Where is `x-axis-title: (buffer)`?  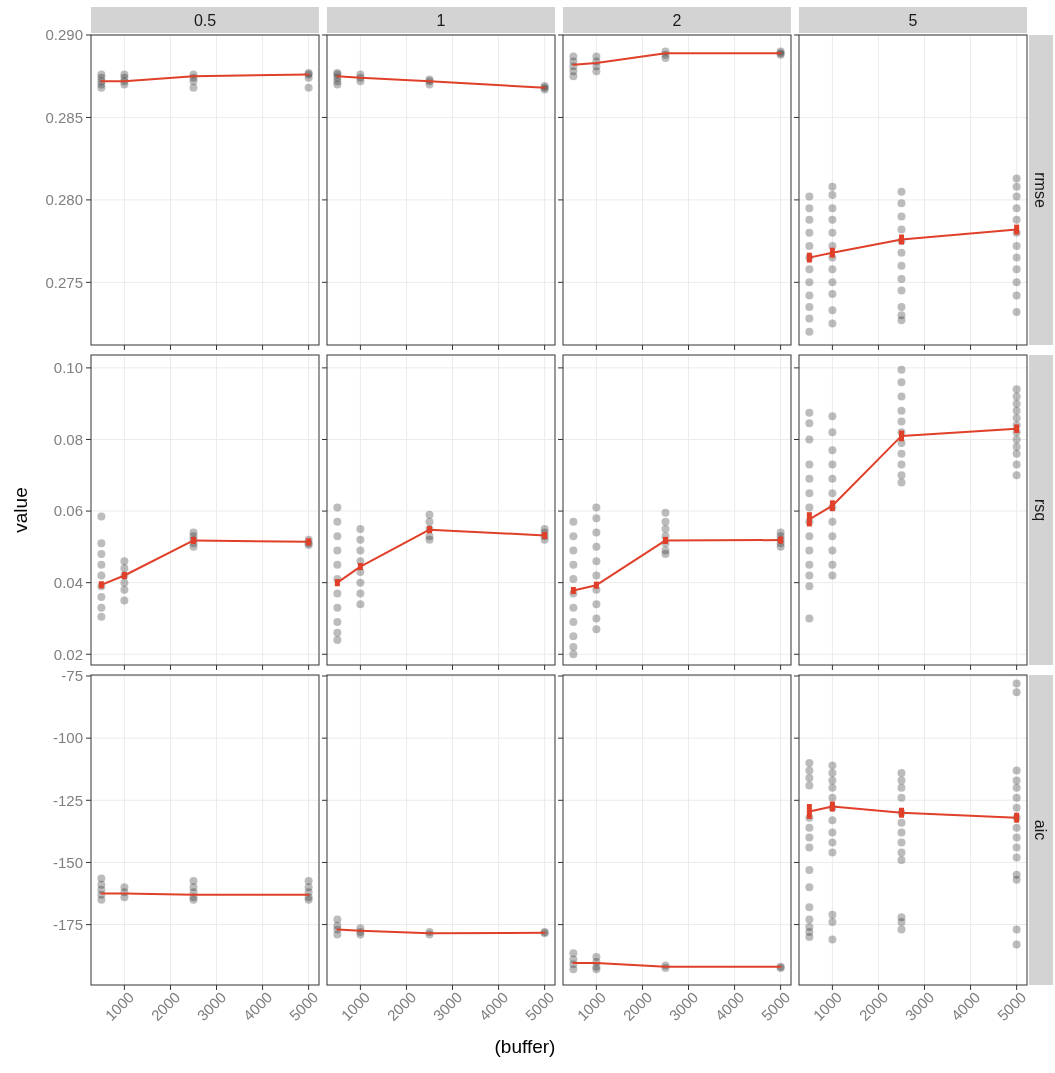 x-axis-title: (buffer) is located at coordinates (525, 1046).